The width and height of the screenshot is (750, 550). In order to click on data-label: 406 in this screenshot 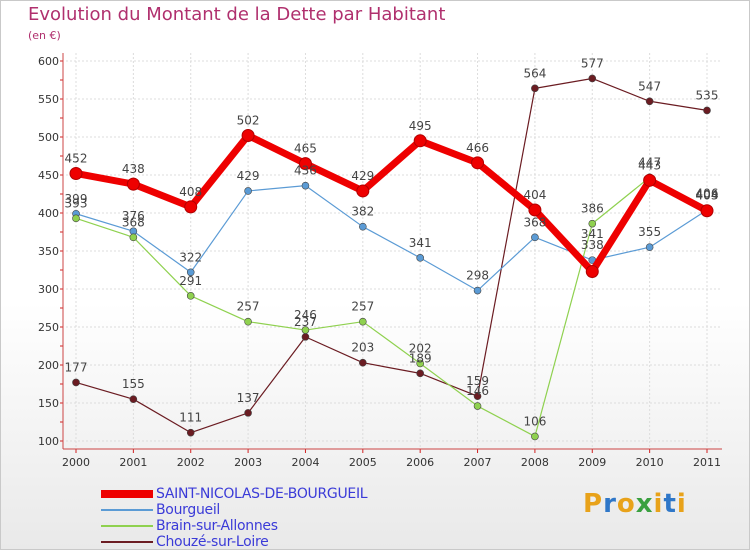, I will do `click(707, 193)`.